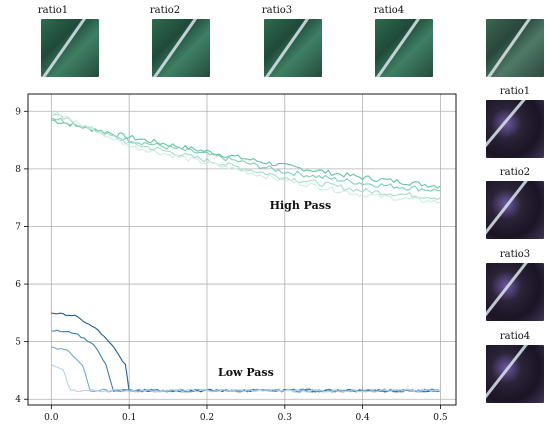 The height and width of the screenshot is (427, 550). What do you see at coordinates (51, 418) in the screenshot?
I see `x-tick-label: 0.0` at bounding box center [51, 418].